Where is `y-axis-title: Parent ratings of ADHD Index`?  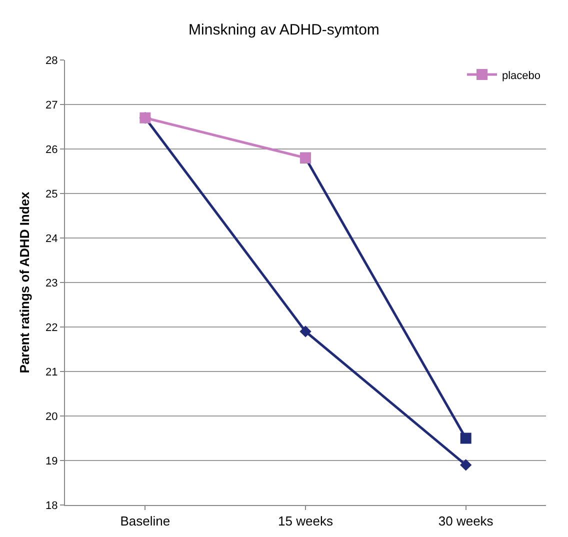 y-axis-title: Parent ratings of ADHD Index is located at coordinates (24, 282).